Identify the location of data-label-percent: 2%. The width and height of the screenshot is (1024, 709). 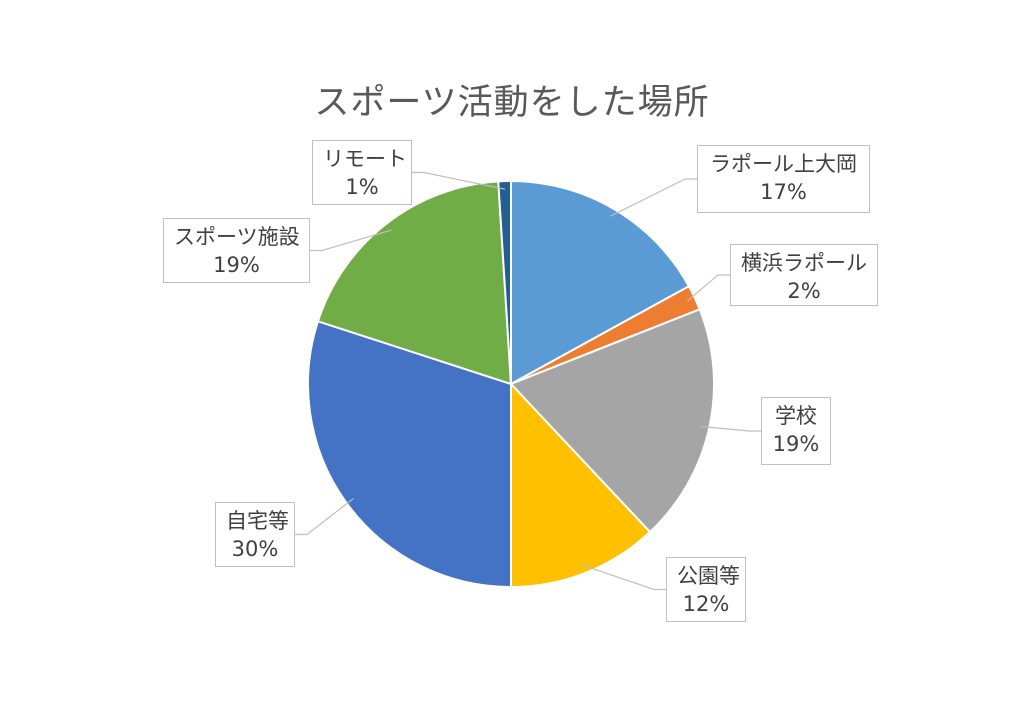
(804, 291).